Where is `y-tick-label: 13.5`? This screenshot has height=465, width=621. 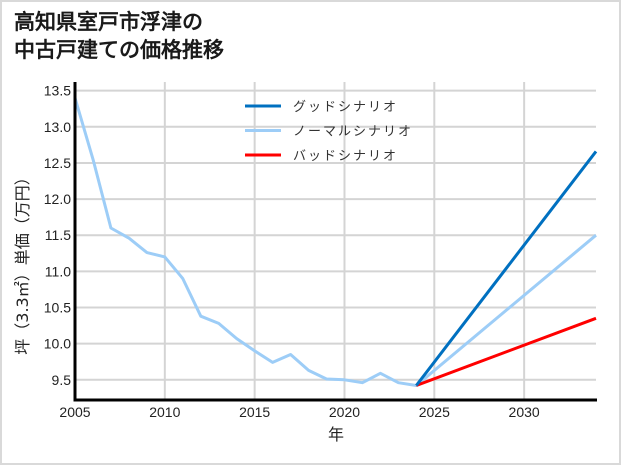
y-tick-label: 13.5 is located at coordinates (57, 91).